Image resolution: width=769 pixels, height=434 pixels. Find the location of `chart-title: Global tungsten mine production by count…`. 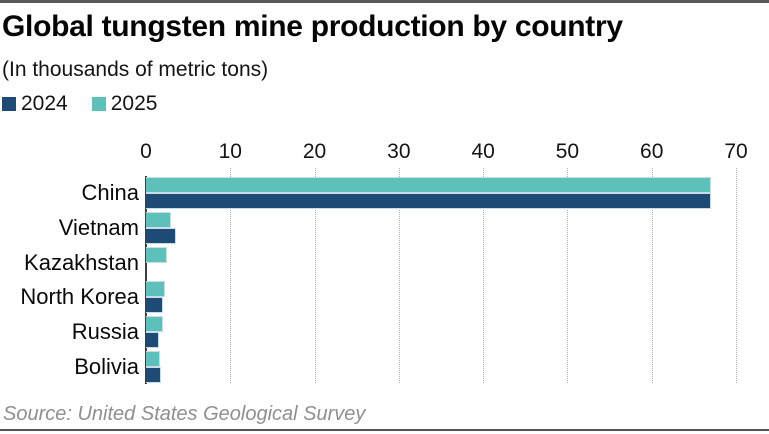

chart-title: Global tungsten mine production by count… is located at coordinates (312, 26).